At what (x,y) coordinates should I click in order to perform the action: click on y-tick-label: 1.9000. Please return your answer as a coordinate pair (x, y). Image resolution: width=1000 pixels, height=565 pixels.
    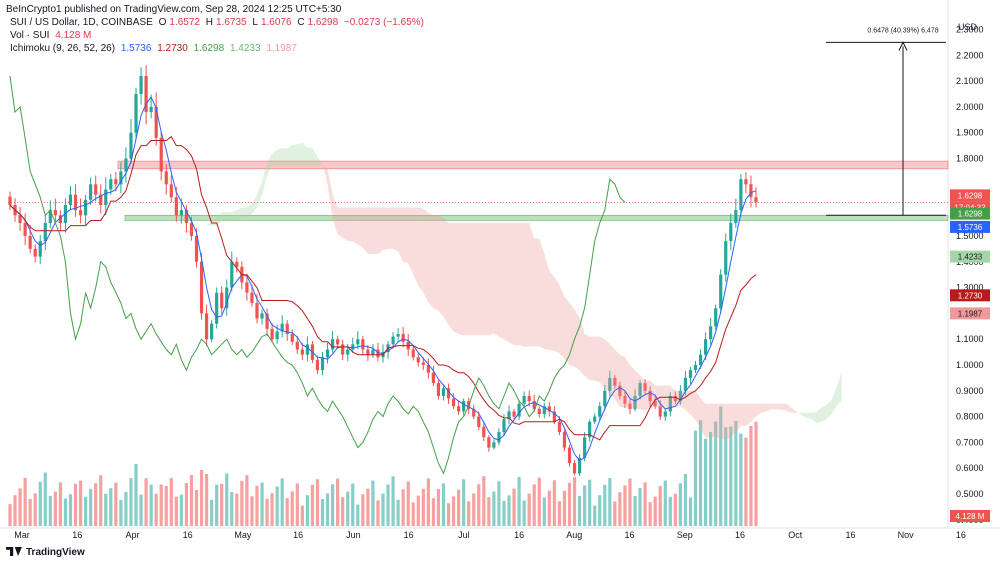
    Looking at the image, I should click on (970, 133).